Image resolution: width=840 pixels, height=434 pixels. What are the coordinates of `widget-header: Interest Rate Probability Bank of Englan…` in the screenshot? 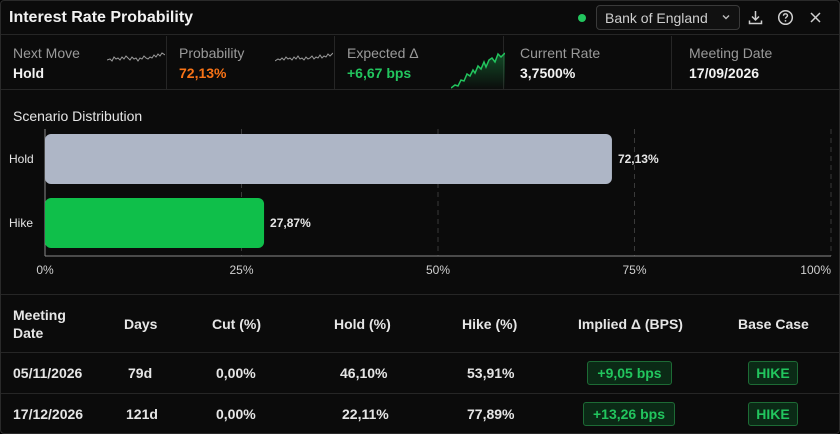 It's located at (420, 18).